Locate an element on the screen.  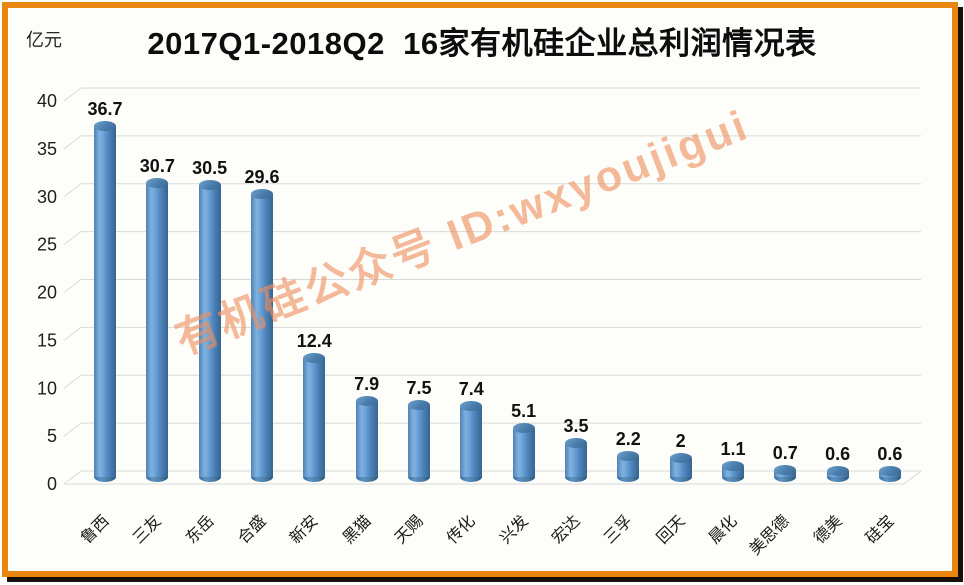
bar-value-label-鲁西: 36.7 is located at coordinates (105, 108).